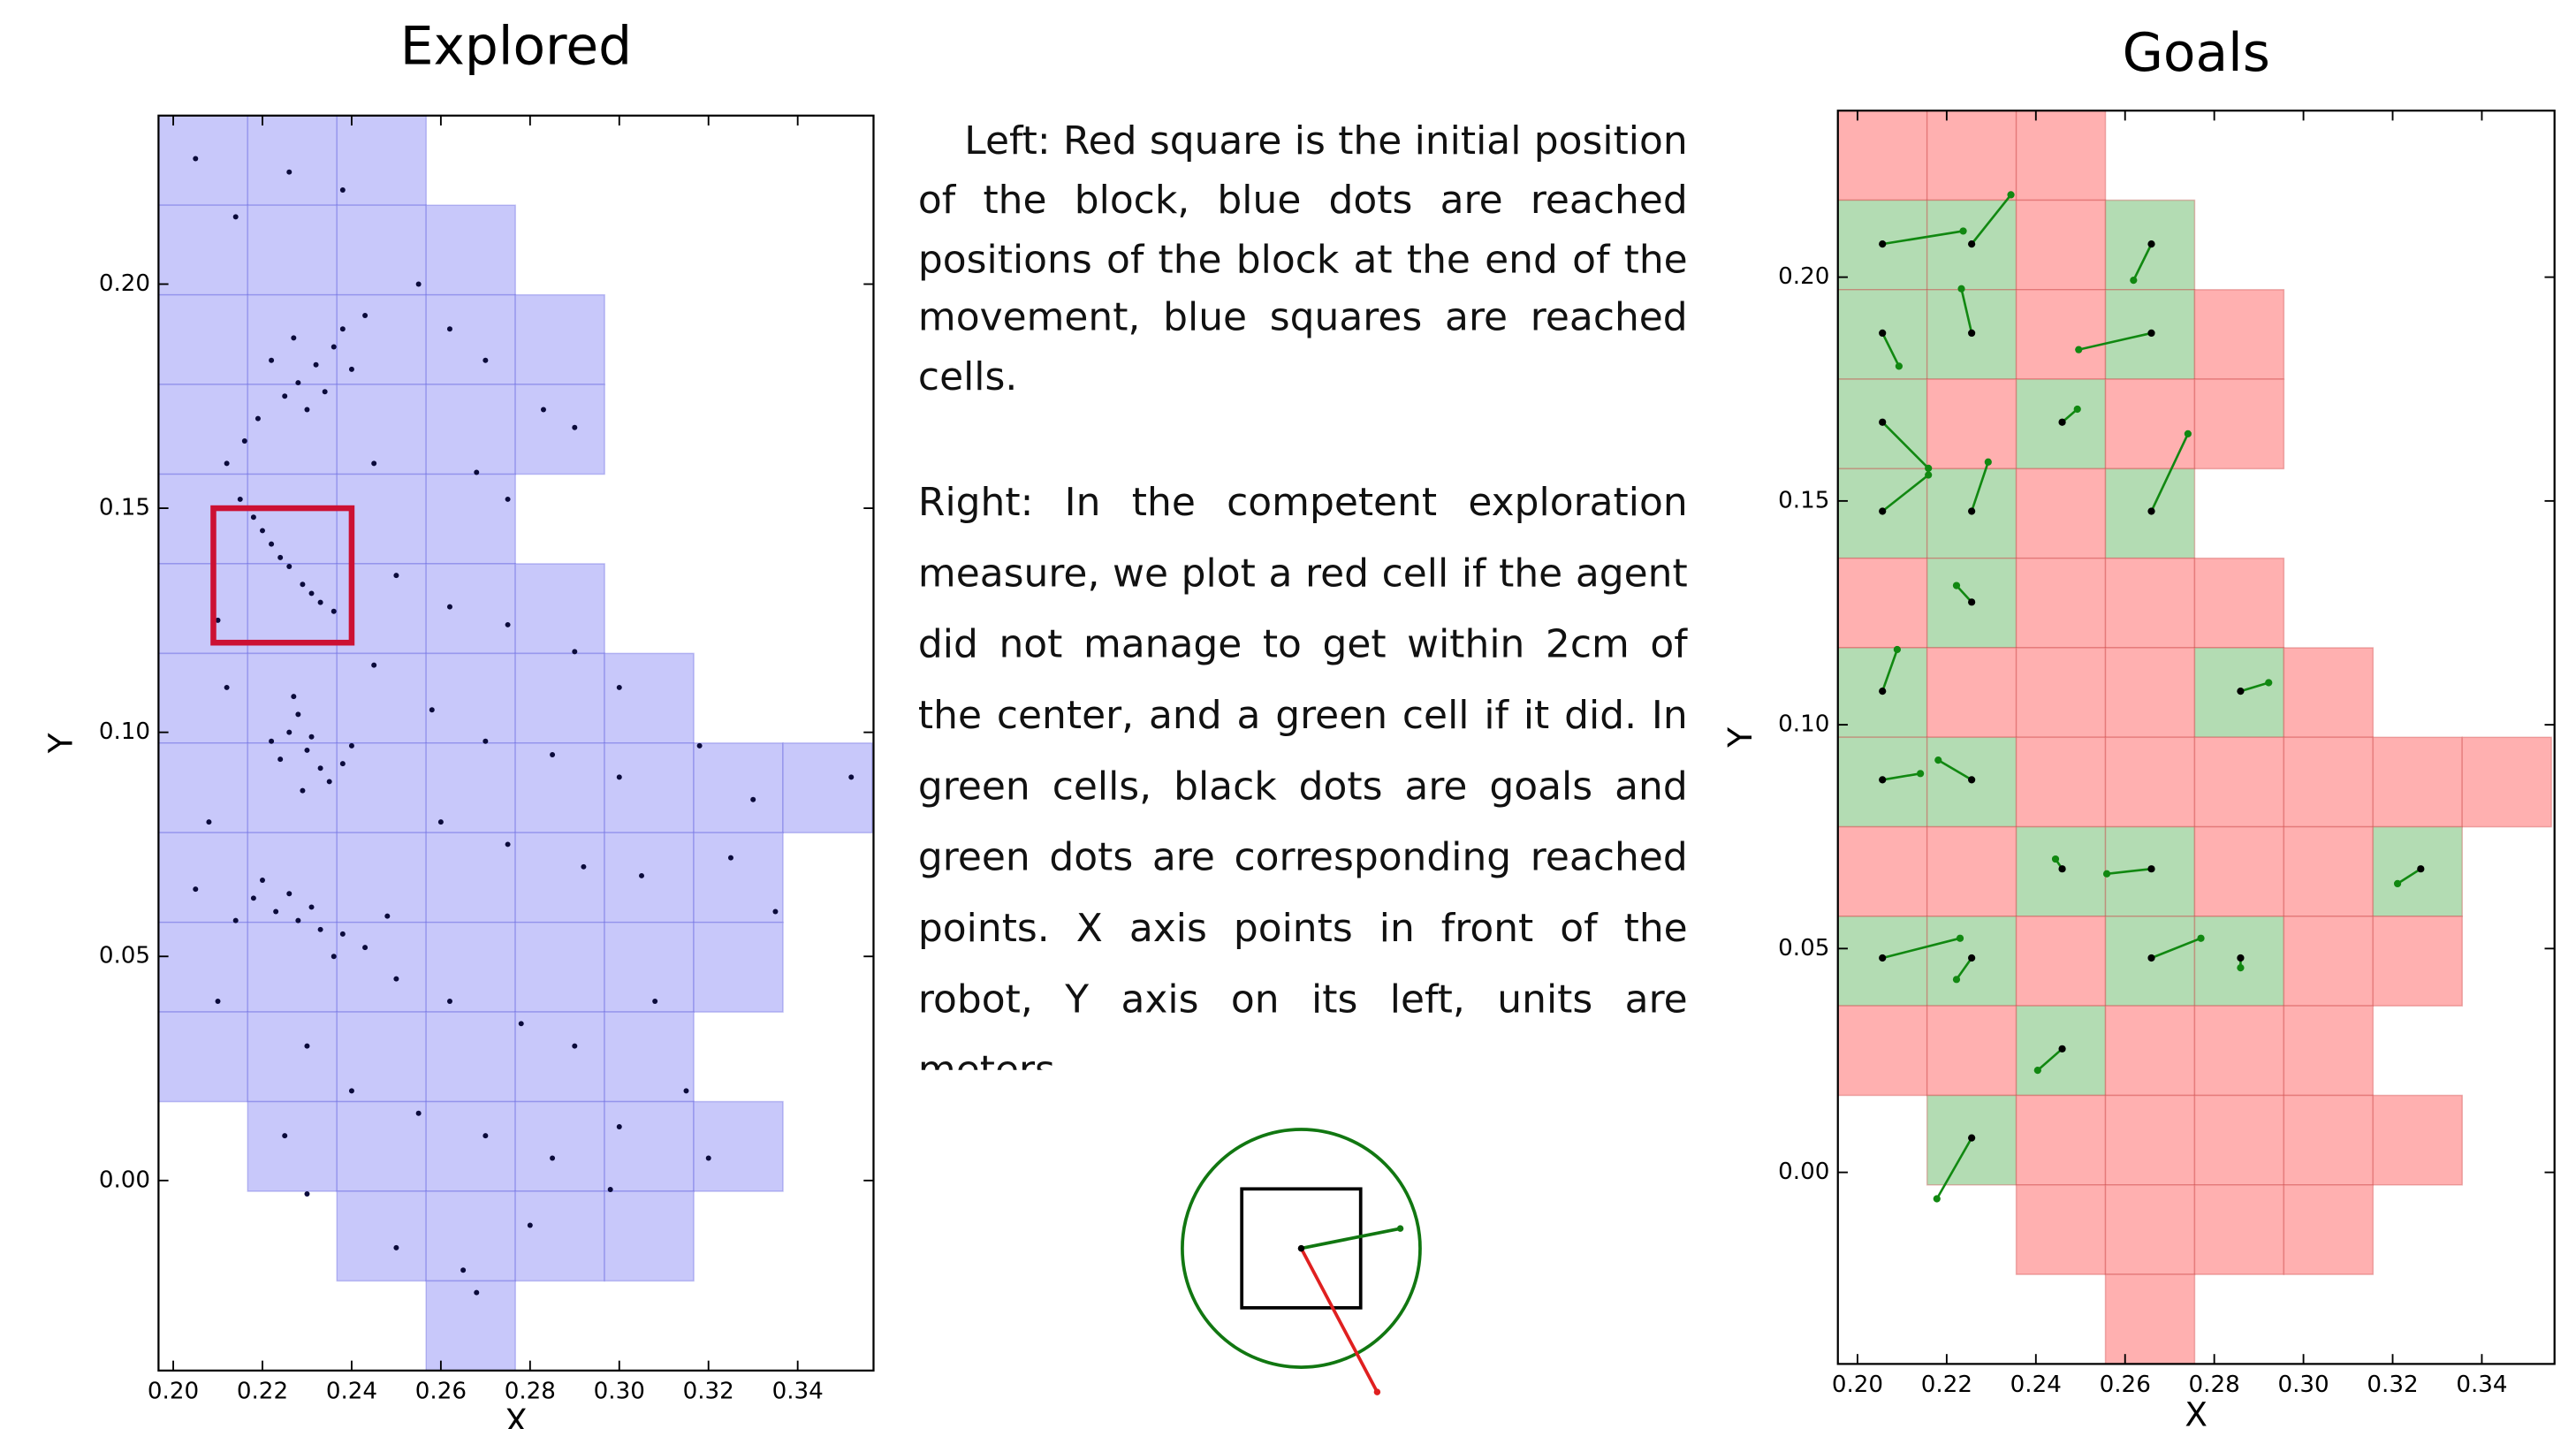  What do you see at coordinates (124, 508) in the screenshot?
I see `y-tick-label: 0.15` at bounding box center [124, 508].